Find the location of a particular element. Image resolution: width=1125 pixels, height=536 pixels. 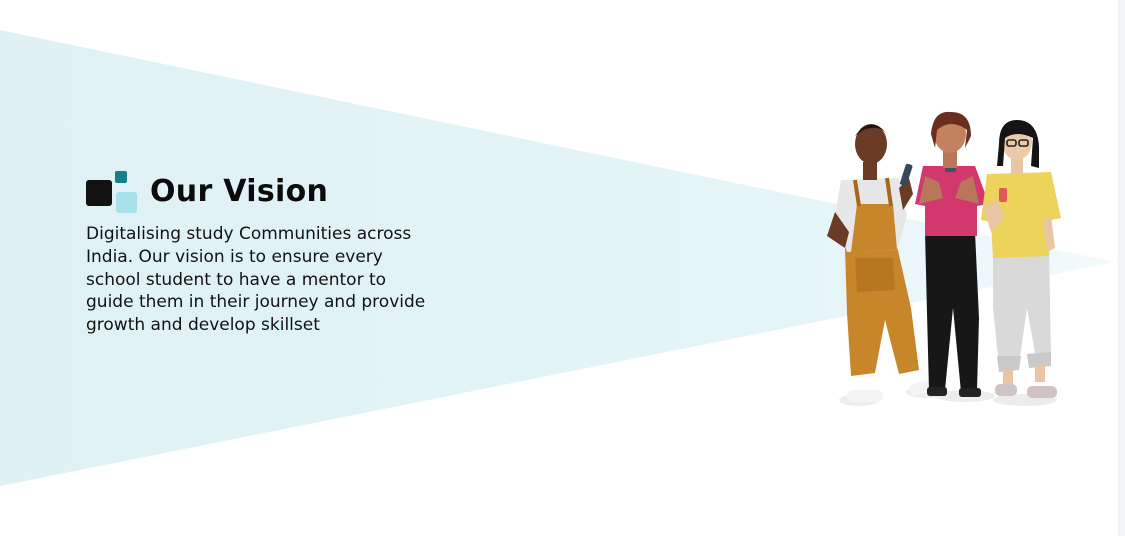

person-overalls is located at coordinates (887, 265).